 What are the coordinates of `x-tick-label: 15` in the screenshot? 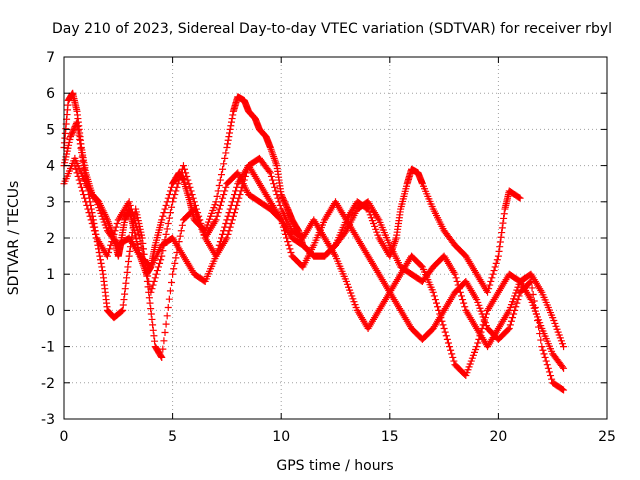 It's located at (390, 437).